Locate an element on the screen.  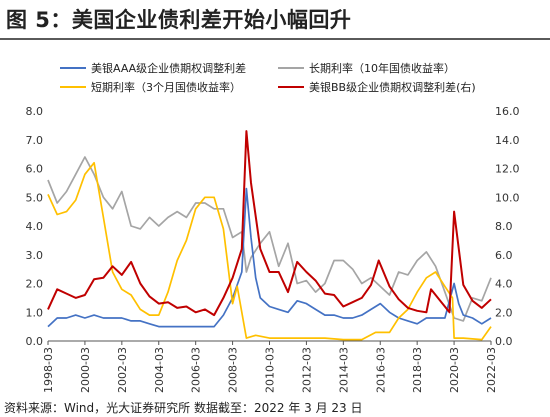
y-right-tick-label: 4.0 is located at coordinates (504, 284).